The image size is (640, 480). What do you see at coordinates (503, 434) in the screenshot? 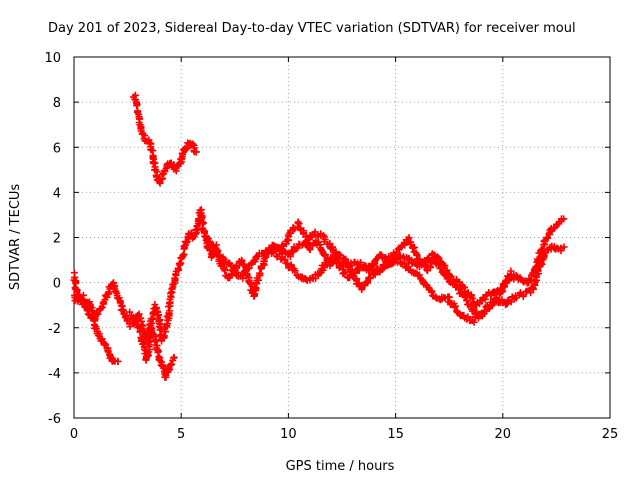
I see `x-tick-label: 20` at bounding box center [503, 434].